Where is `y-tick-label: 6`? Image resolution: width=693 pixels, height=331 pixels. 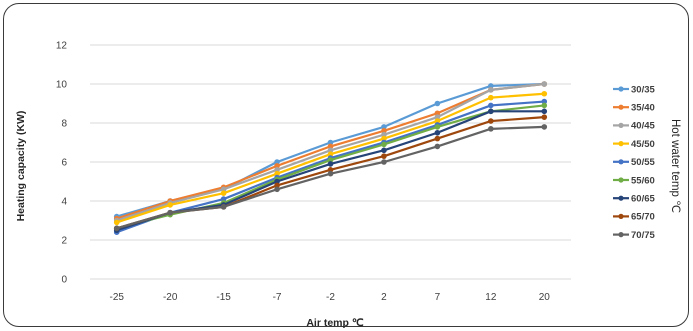 y-tick-label: 6 is located at coordinates (64, 163).